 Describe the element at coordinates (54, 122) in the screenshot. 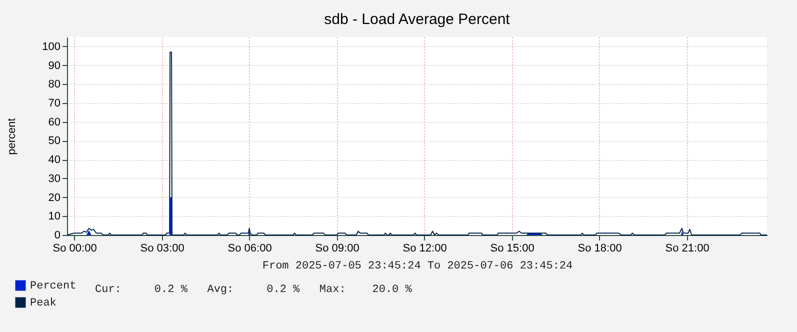

I see `y-tick-label: 60` at that location.